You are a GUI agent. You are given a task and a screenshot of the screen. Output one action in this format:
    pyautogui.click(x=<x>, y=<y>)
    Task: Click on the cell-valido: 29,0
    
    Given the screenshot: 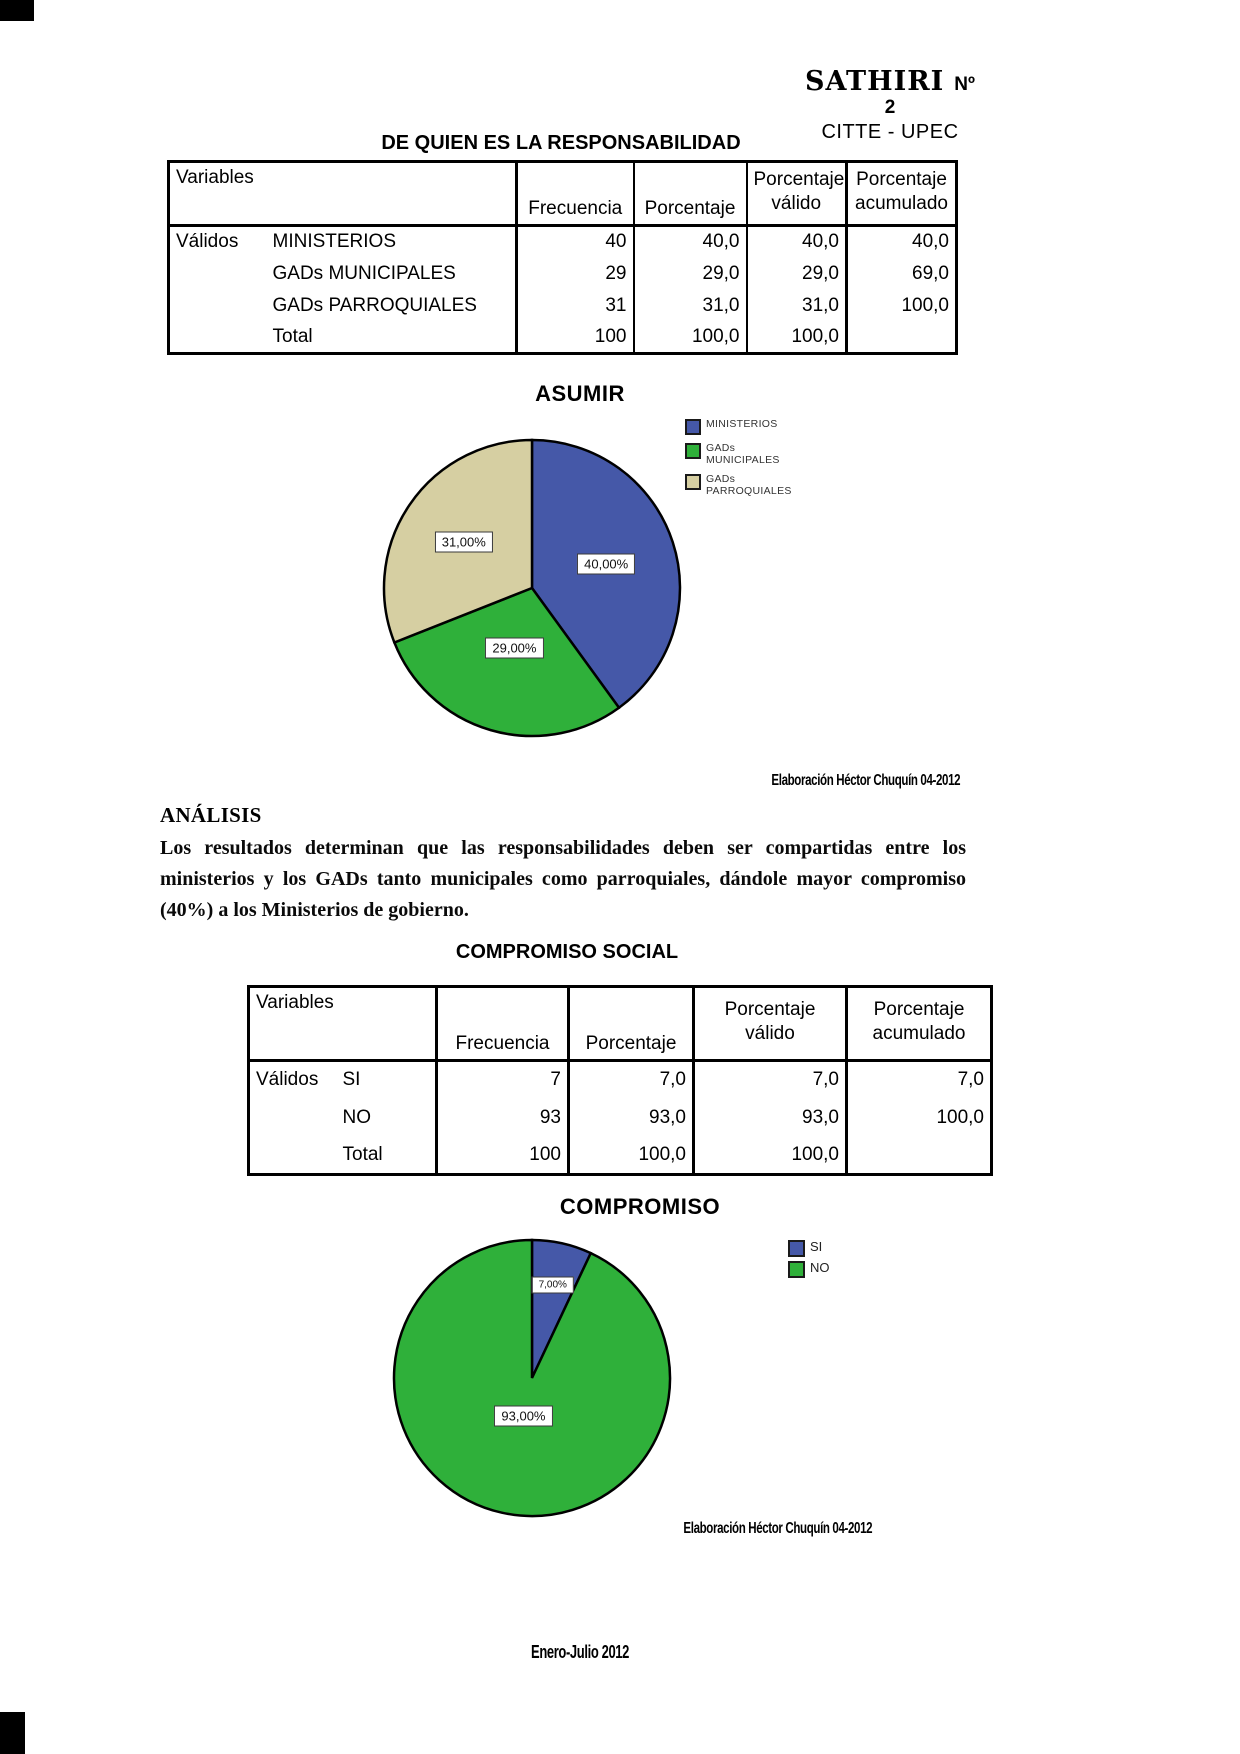 What is the action you would take?
    pyautogui.click(x=796, y=273)
    